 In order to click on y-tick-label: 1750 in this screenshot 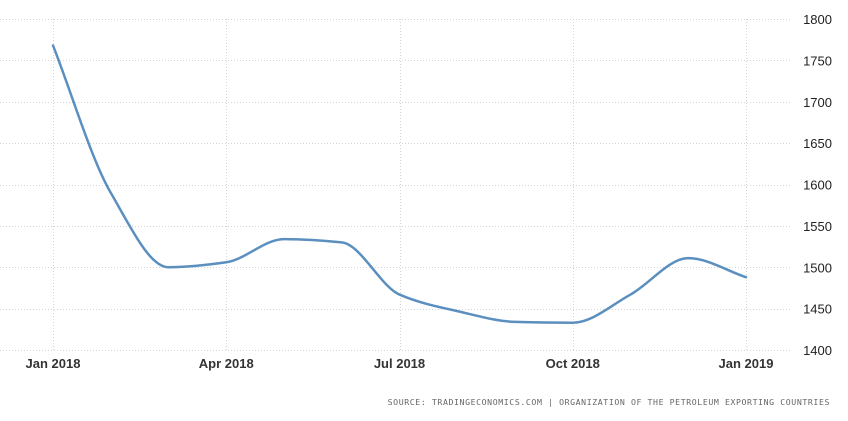, I will do `click(817, 60)`.